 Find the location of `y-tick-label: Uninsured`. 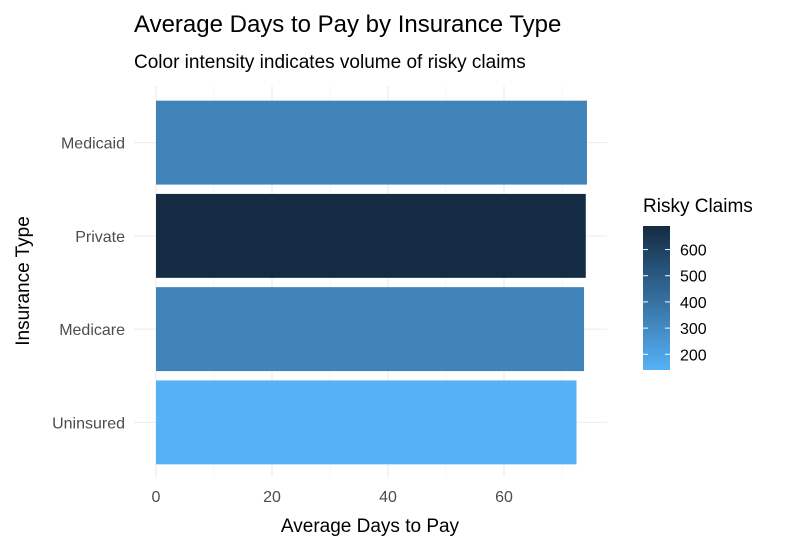

y-tick-label: Uninsured is located at coordinates (88, 423).